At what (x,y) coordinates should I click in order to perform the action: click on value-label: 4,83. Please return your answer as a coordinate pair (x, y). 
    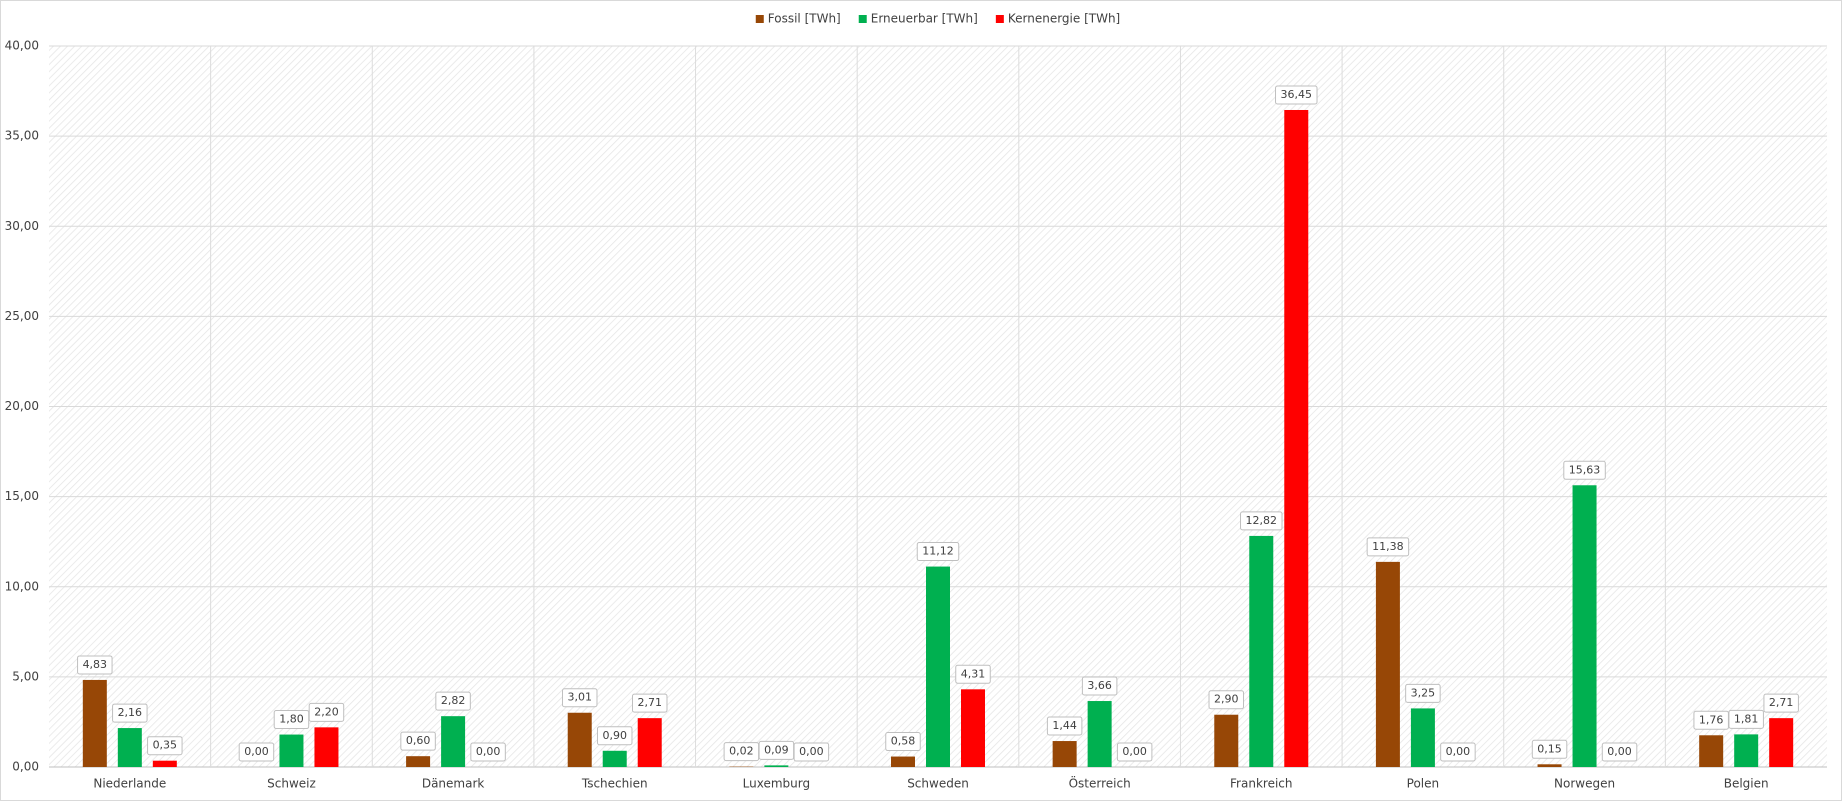
    Looking at the image, I should click on (95, 664).